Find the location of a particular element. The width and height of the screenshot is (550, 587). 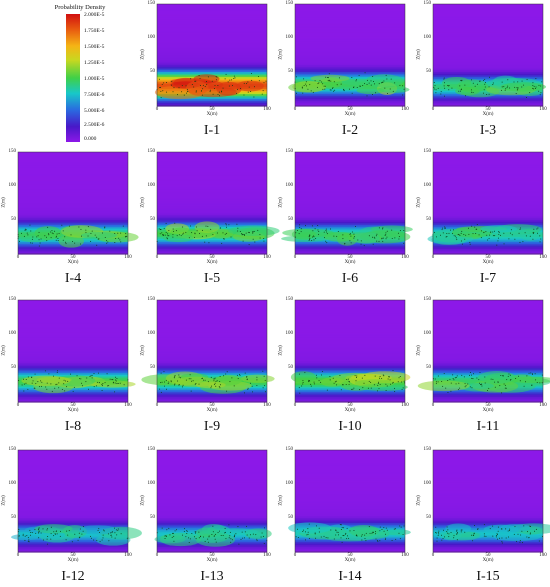

x-tick-label: 50 is located at coordinates (73, 257).